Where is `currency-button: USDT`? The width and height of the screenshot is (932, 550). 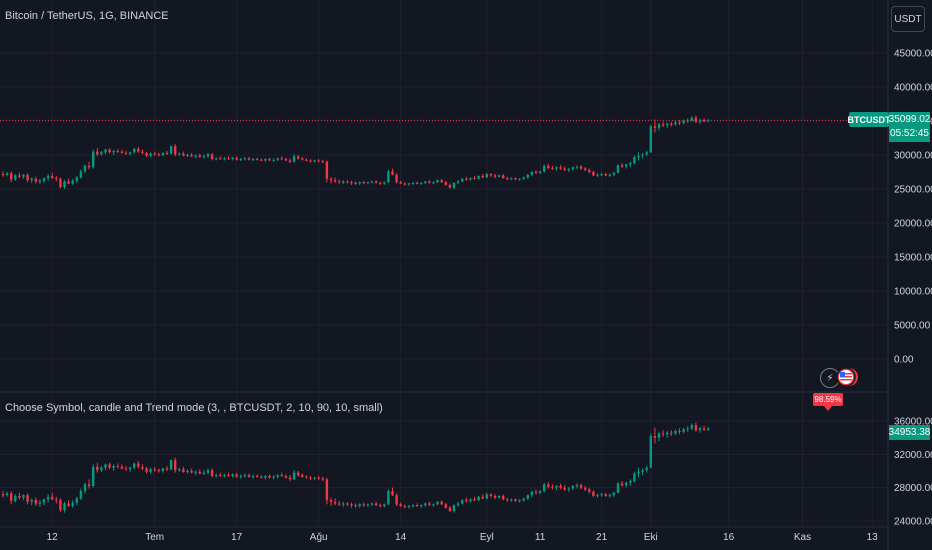
currency-button: USDT is located at coordinates (908, 19).